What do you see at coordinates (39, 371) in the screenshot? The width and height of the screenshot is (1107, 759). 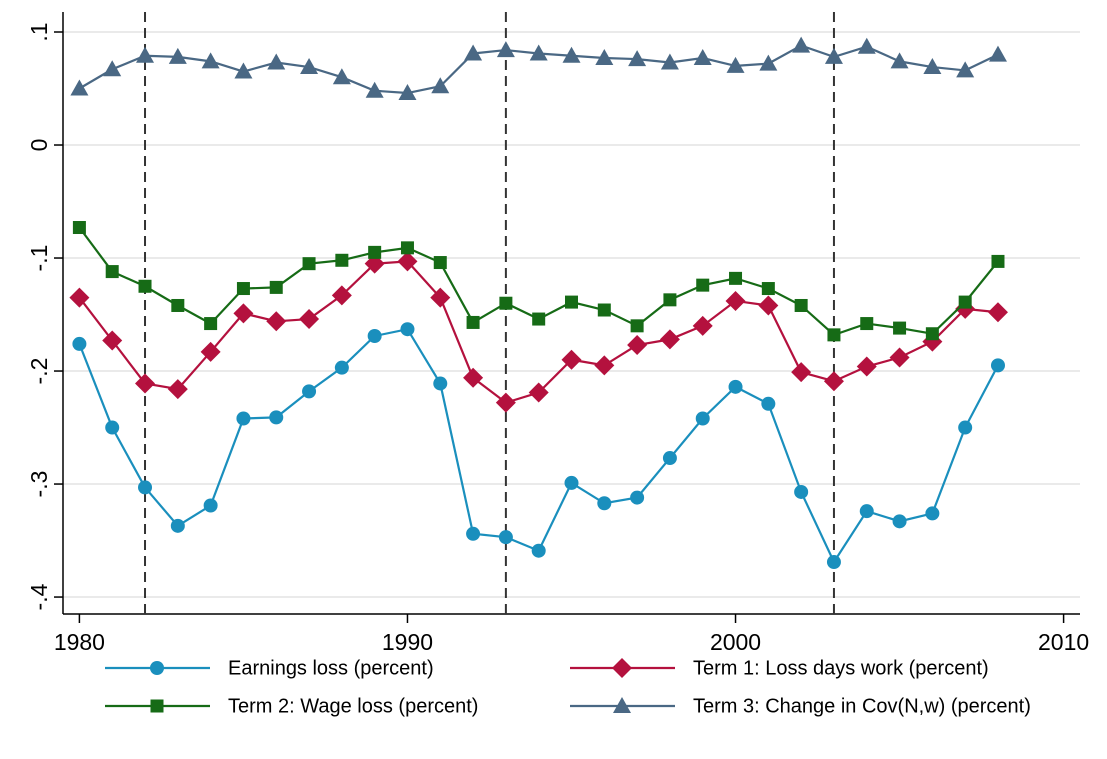 I see `y-tick-label: -.2` at bounding box center [39, 371].